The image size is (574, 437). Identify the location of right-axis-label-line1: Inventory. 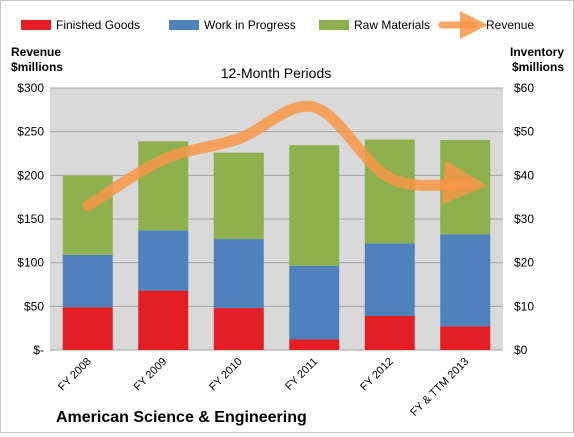
(537, 52).